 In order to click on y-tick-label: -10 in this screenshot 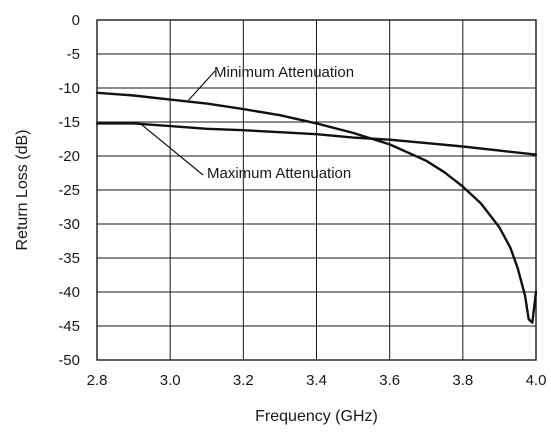, I will do `click(69, 88)`.